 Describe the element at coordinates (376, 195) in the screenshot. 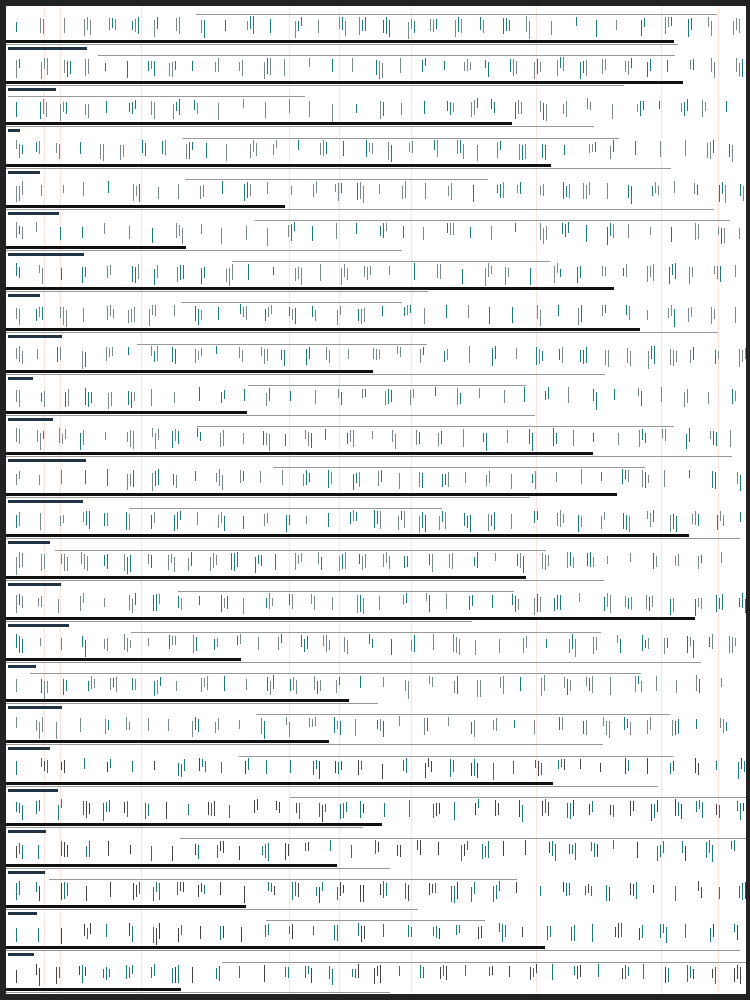

I see `noise-band` at that location.